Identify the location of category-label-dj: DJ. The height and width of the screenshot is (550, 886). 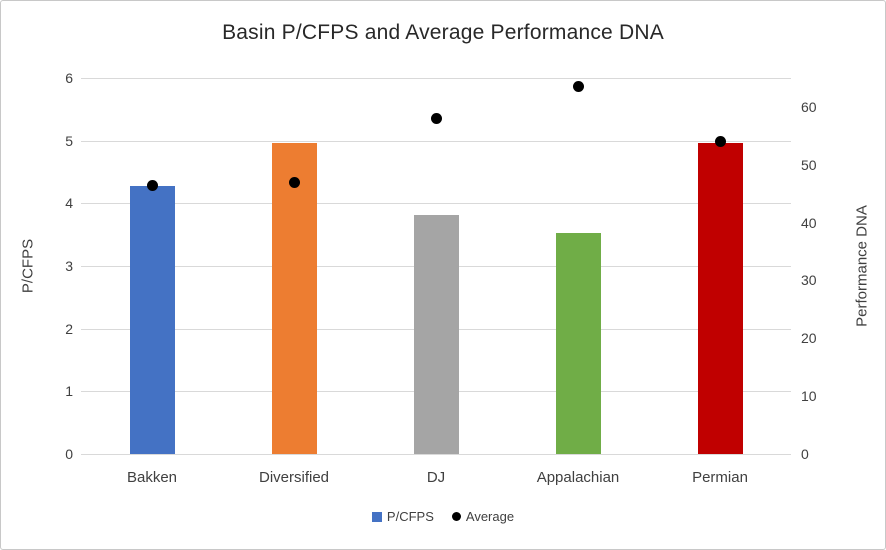
(436, 477).